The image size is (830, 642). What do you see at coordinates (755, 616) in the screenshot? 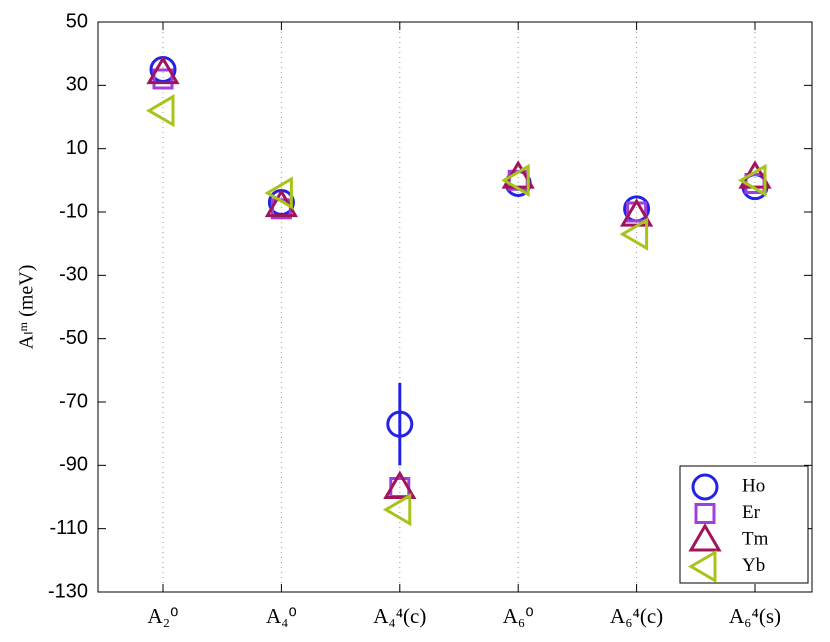
I see `x-tick-label: A₆⁴(s)` at bounding box center [755, 616].